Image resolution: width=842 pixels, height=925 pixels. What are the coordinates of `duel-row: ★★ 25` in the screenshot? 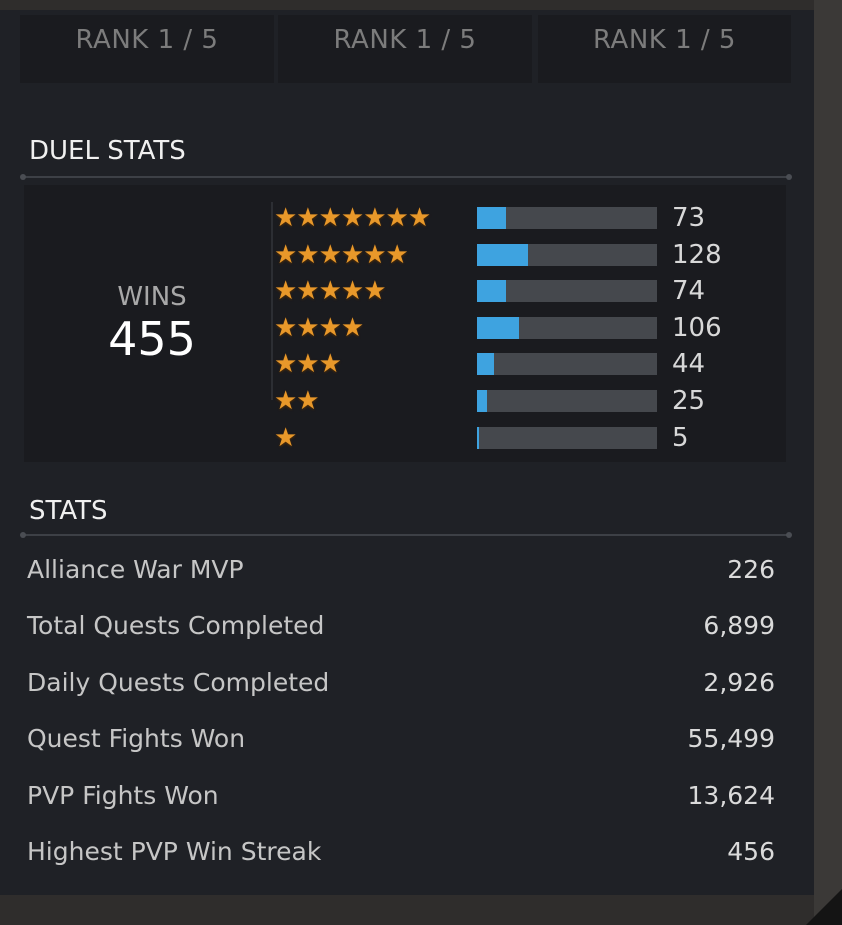 It's located at (534, 401).